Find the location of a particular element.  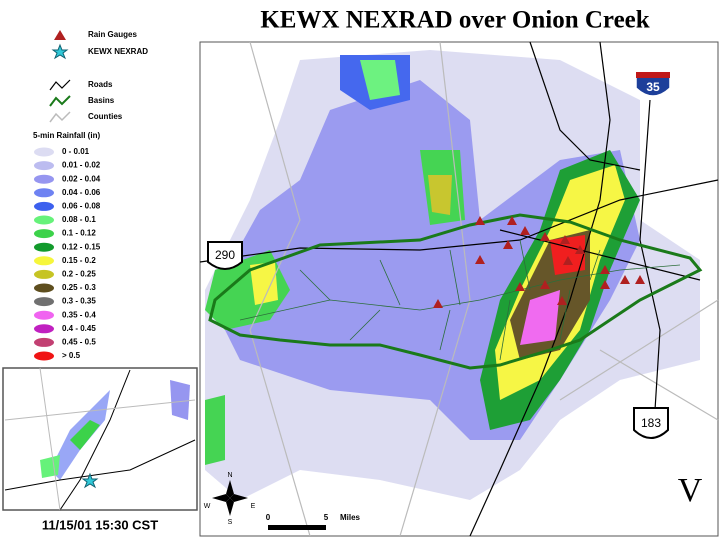

timestamp: 11/15/01 15:30 CST is located at coordinates (100, 524).